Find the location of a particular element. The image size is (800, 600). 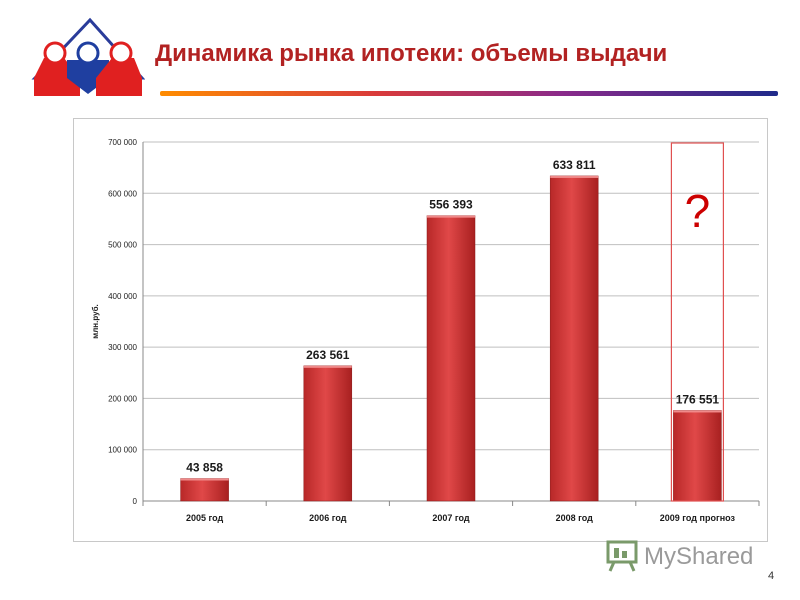

bar-value-label: 176 551 is located at coordinates (698, 399).